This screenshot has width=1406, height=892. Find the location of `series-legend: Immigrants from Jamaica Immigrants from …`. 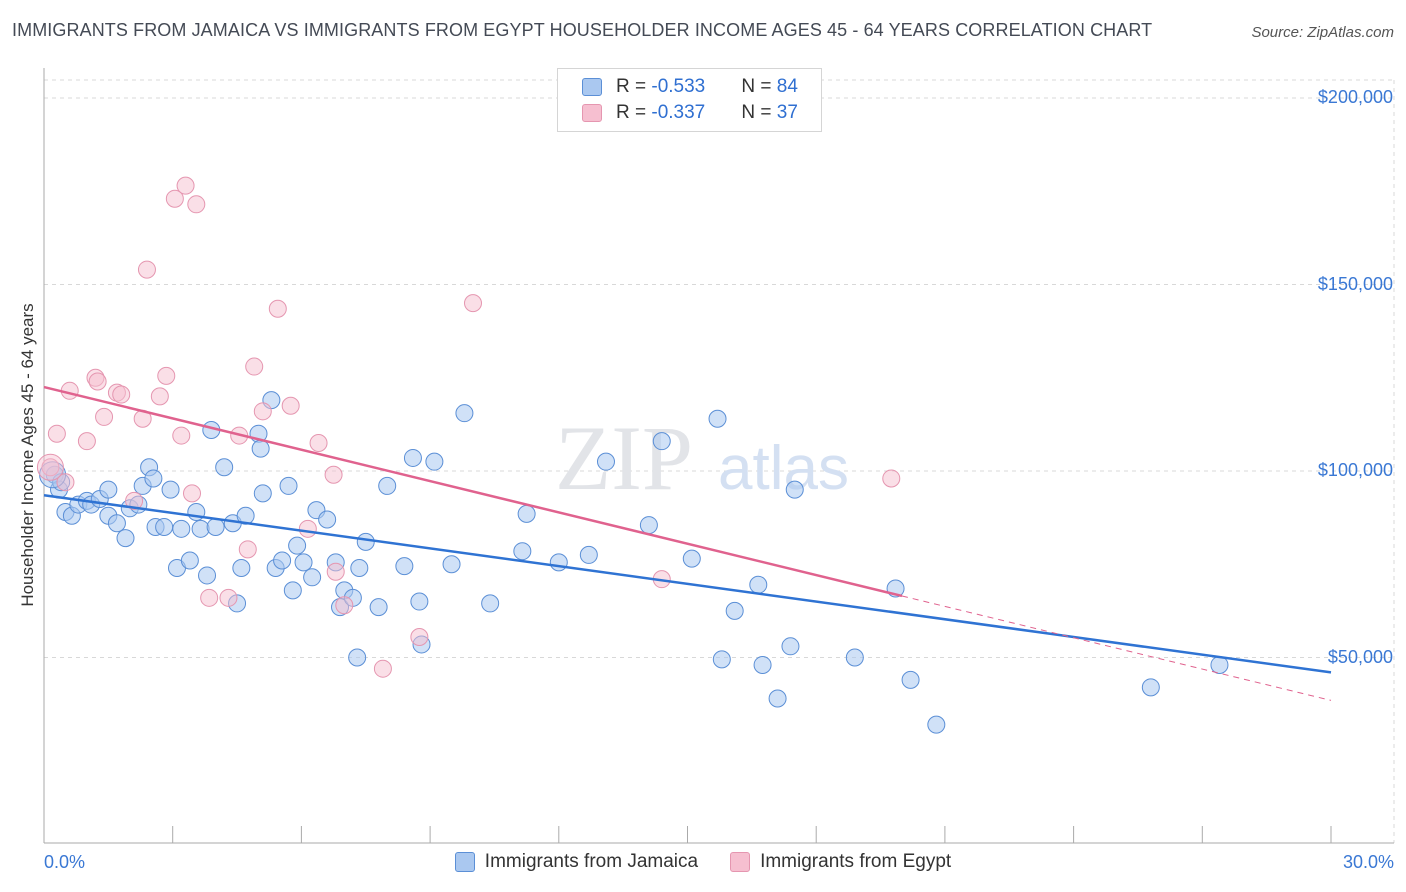

series-legend: Immigrants from Jamaica Immigrants from … is located at coordinates (703, 862).